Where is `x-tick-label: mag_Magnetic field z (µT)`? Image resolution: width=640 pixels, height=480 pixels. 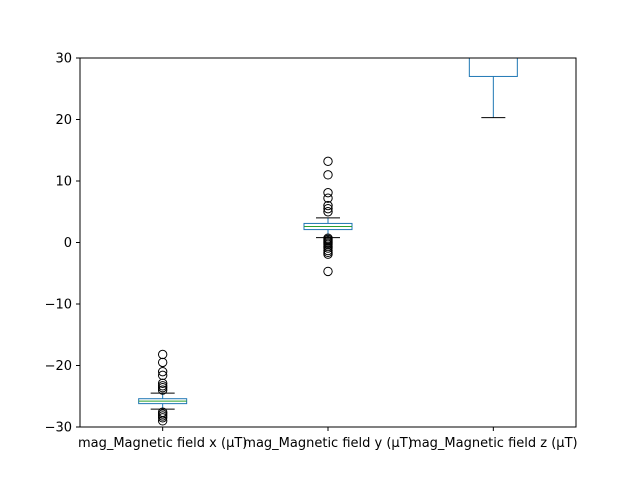
x-tick-label: mag_Magnetic field z (µT) is located at coordinates (493, 443).